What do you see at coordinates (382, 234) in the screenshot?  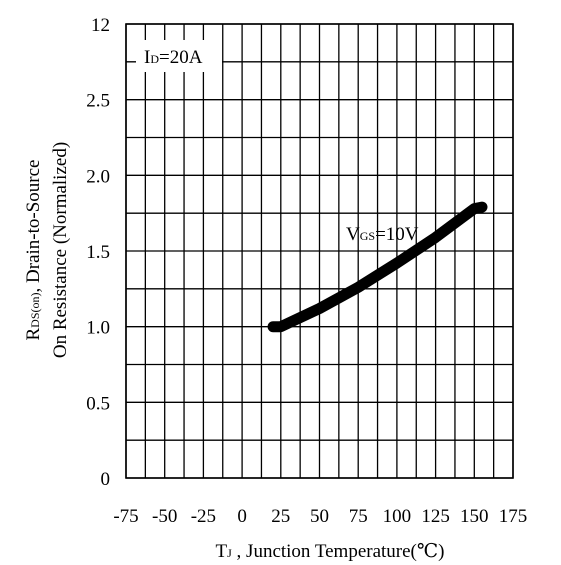 I see `annotation-vgs: VGS=10V` at bounding box center [382, 234].